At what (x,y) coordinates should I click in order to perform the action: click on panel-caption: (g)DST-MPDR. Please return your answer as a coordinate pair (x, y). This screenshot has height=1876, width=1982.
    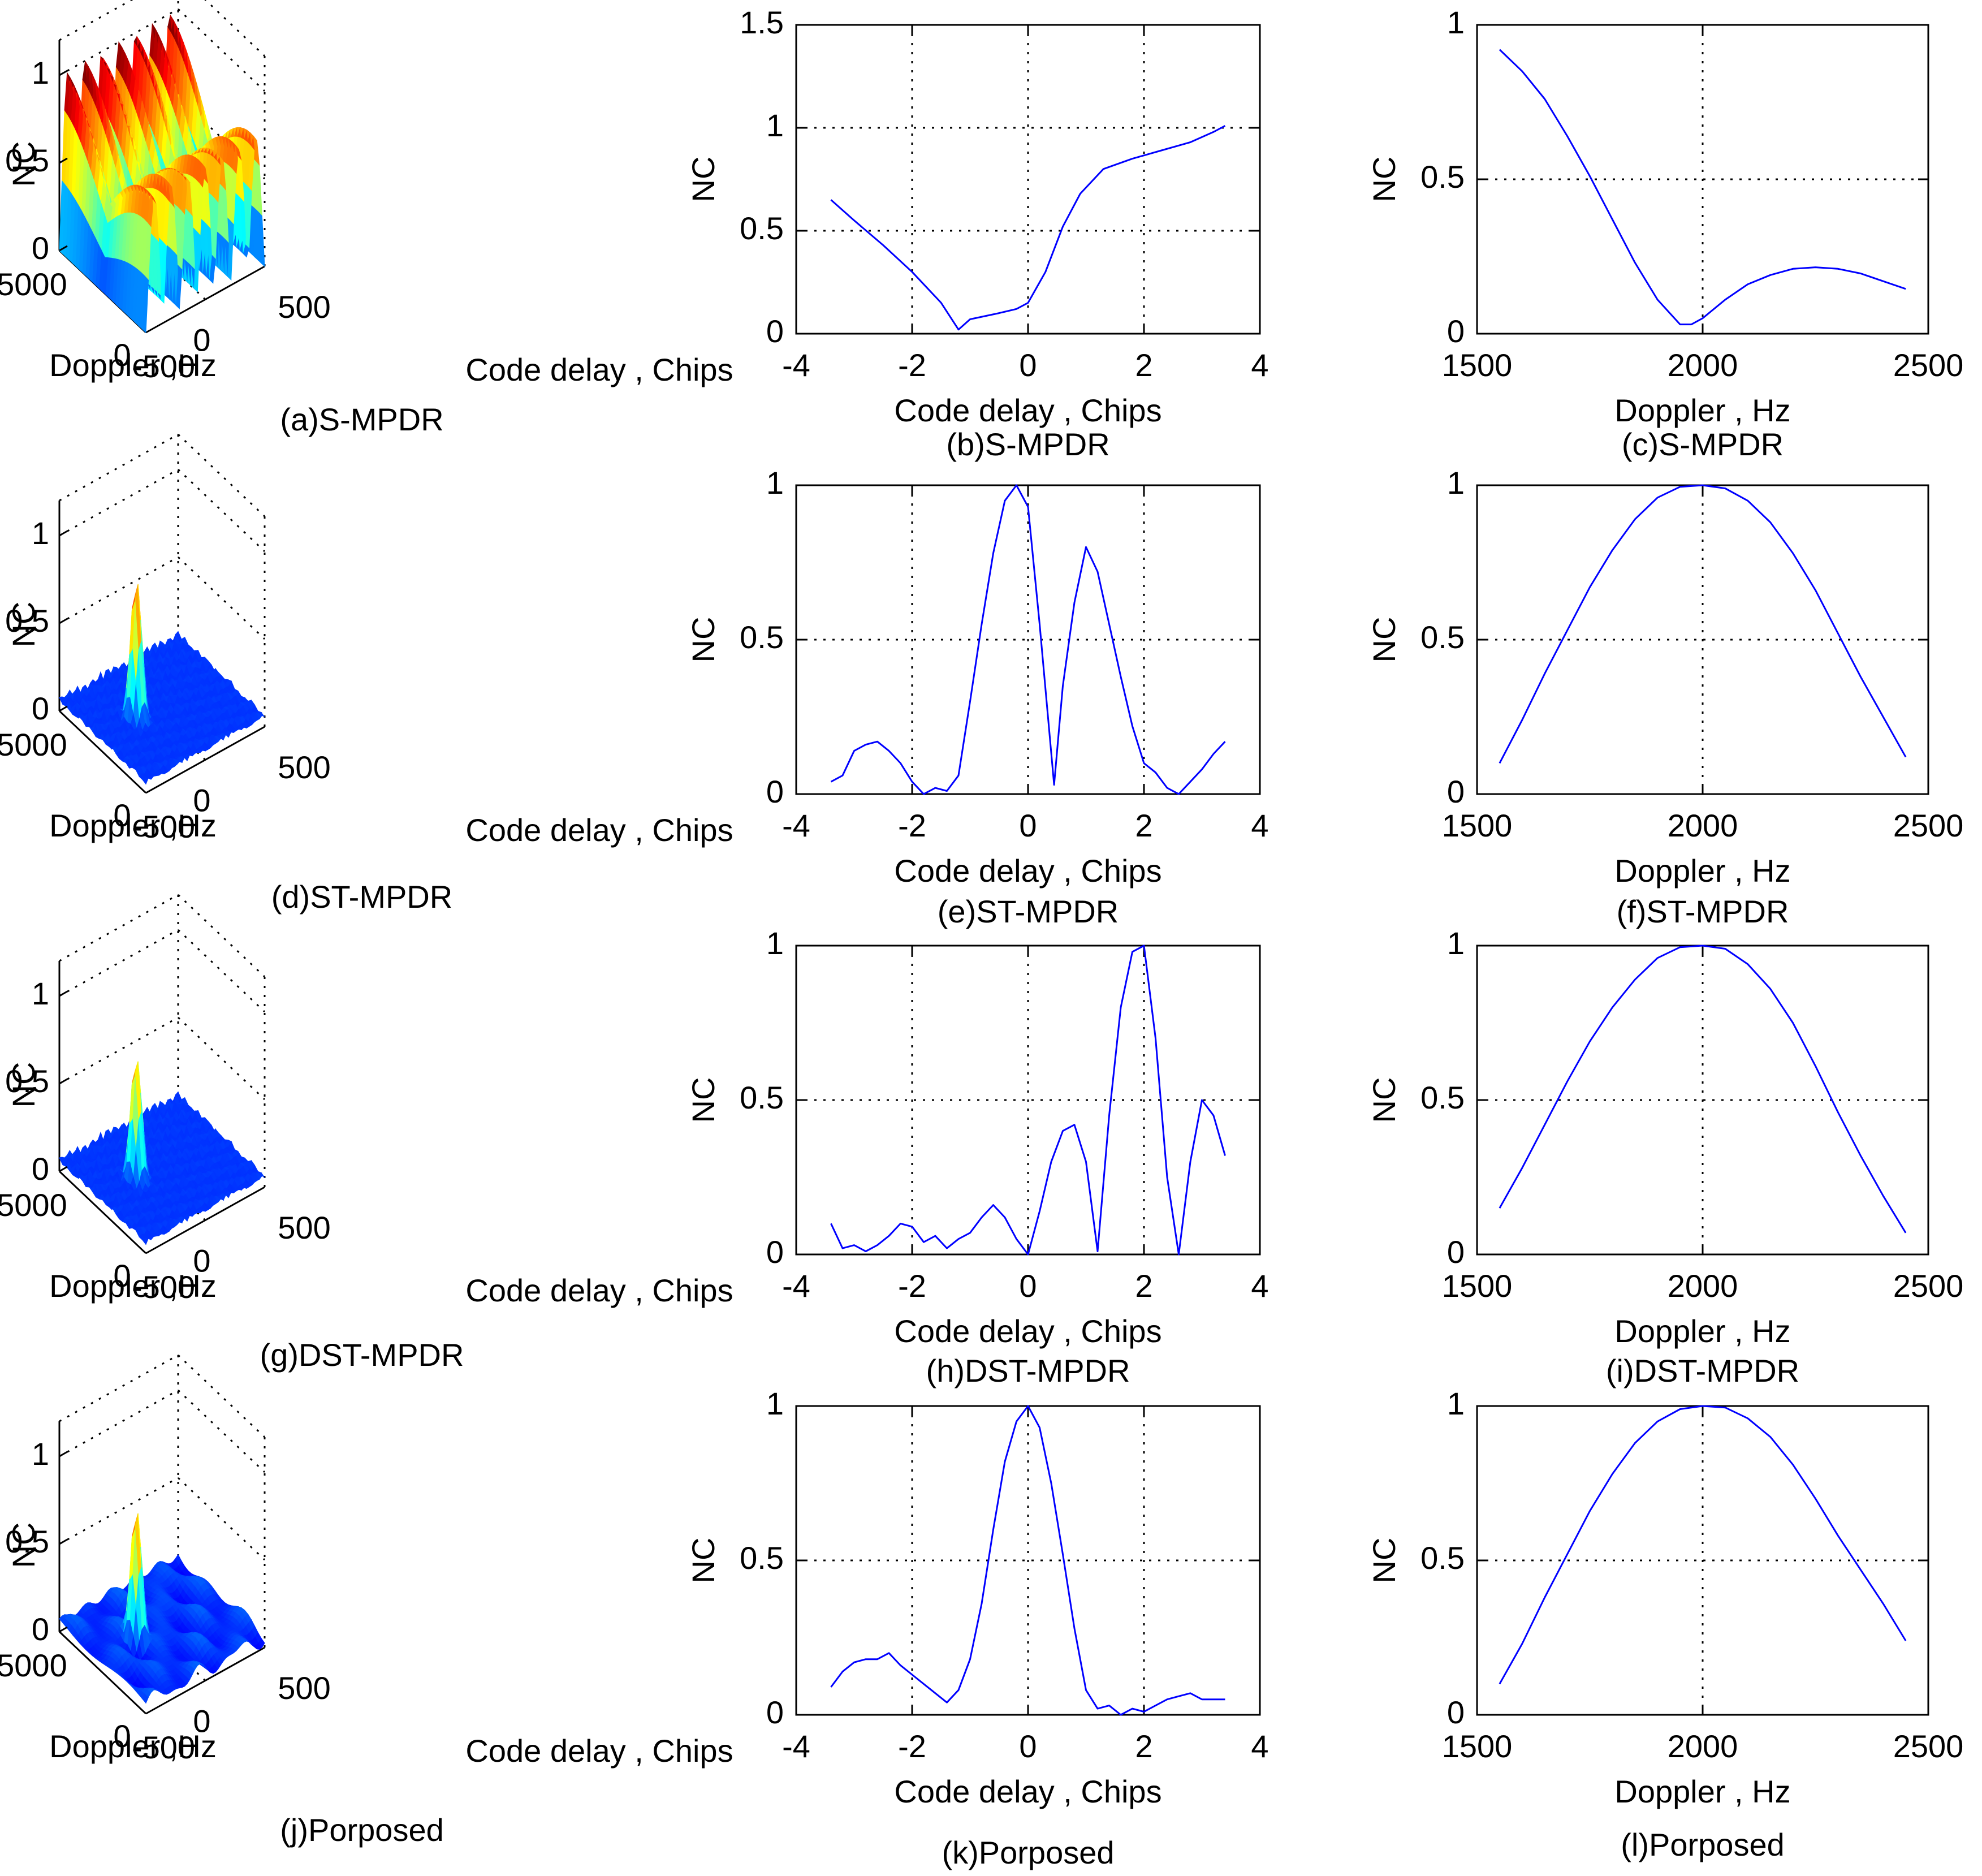
    Looking at the image, I should click on (362, 1355).